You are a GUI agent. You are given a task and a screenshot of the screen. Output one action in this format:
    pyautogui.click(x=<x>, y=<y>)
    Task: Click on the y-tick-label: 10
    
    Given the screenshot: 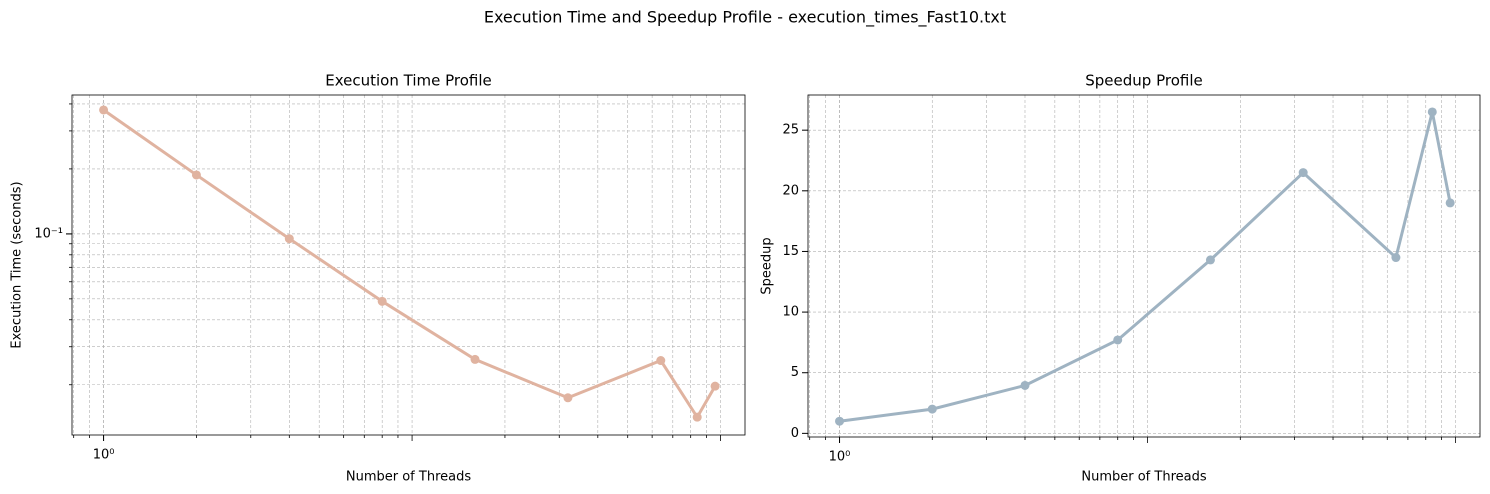 What is the action you would take?
    pyautogui.click(x=790, y=312)
    